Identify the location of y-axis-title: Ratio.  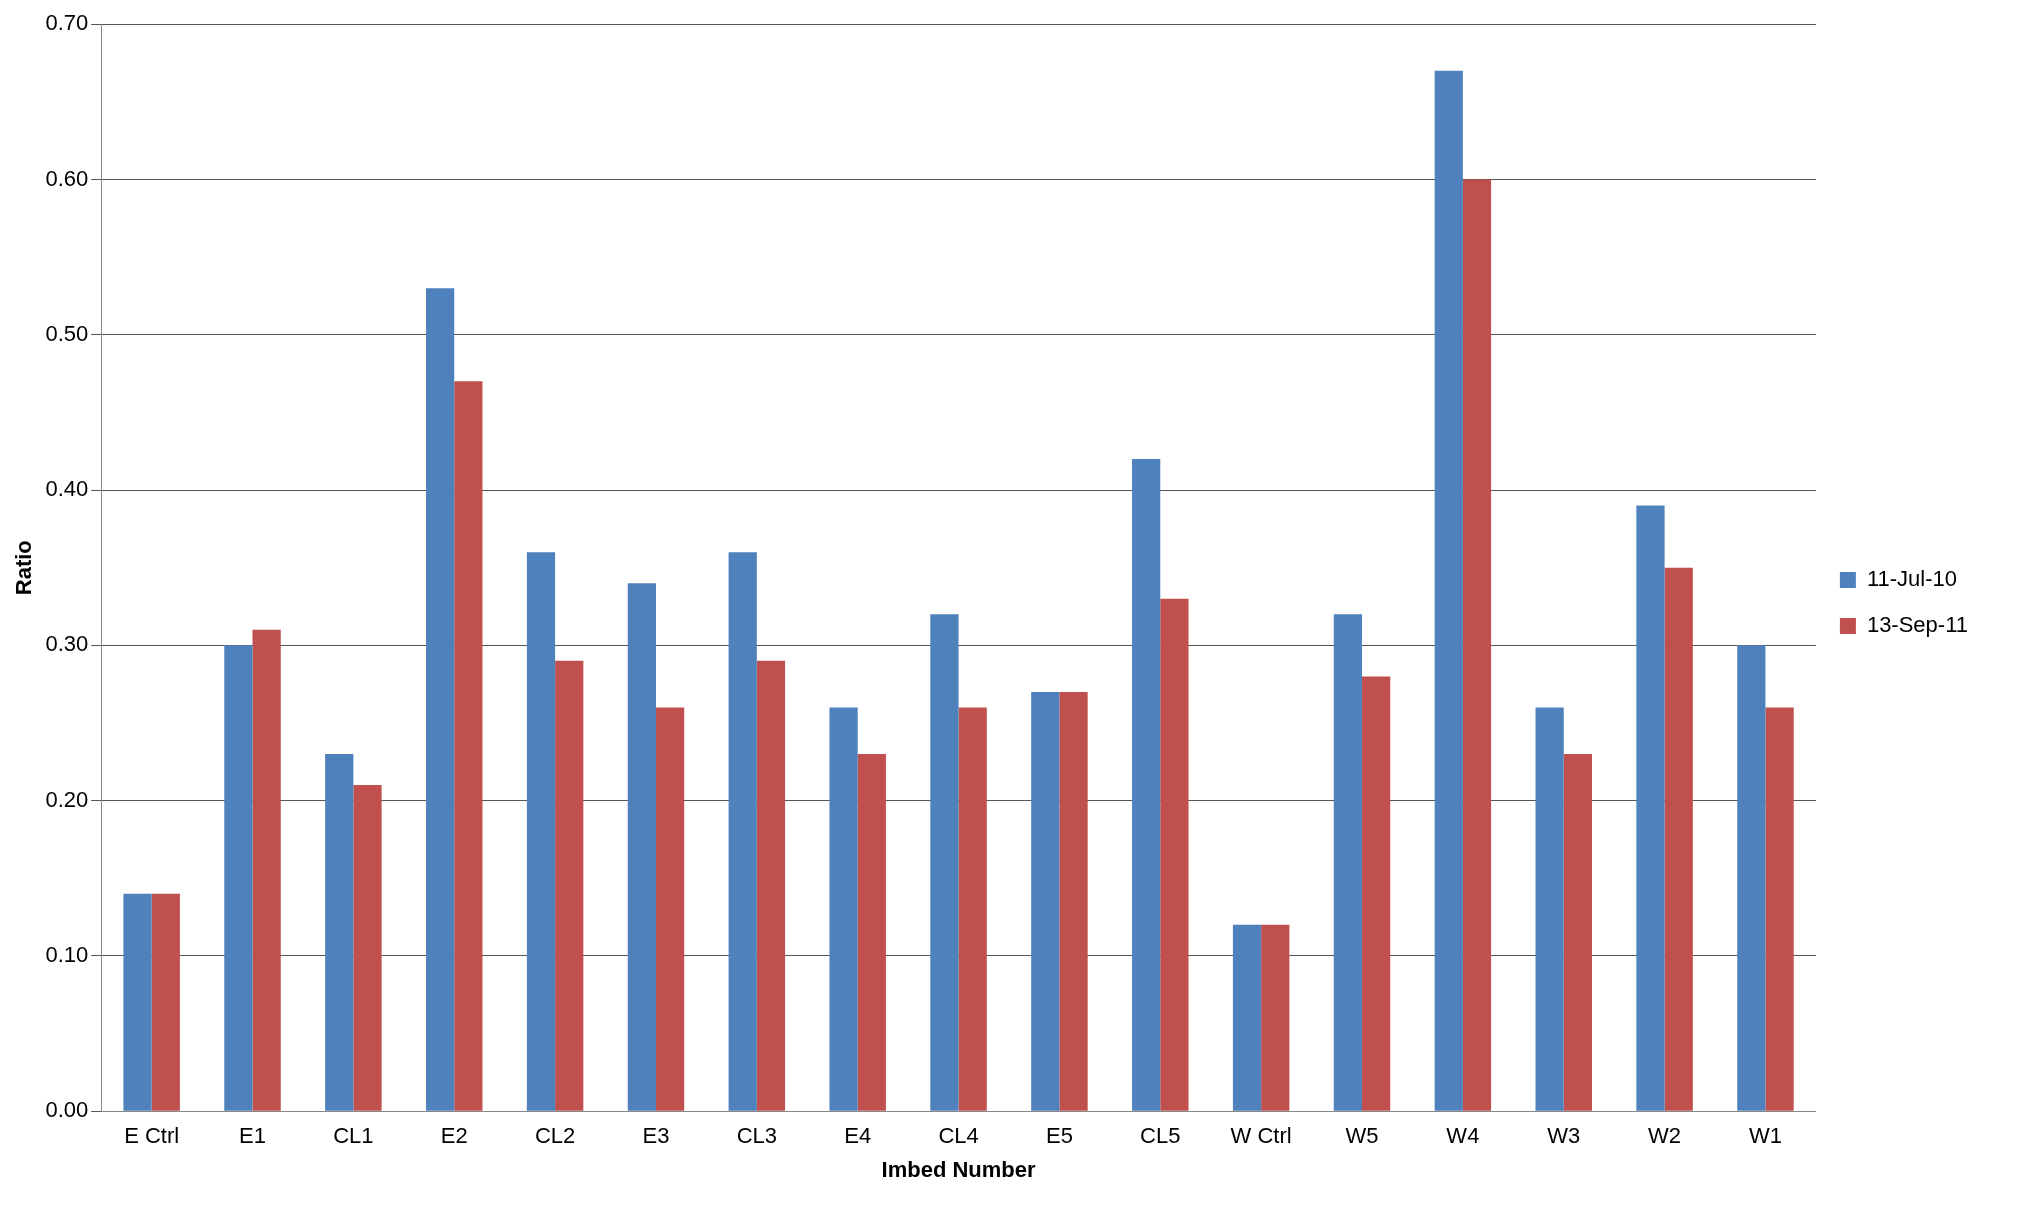
(24, 568).